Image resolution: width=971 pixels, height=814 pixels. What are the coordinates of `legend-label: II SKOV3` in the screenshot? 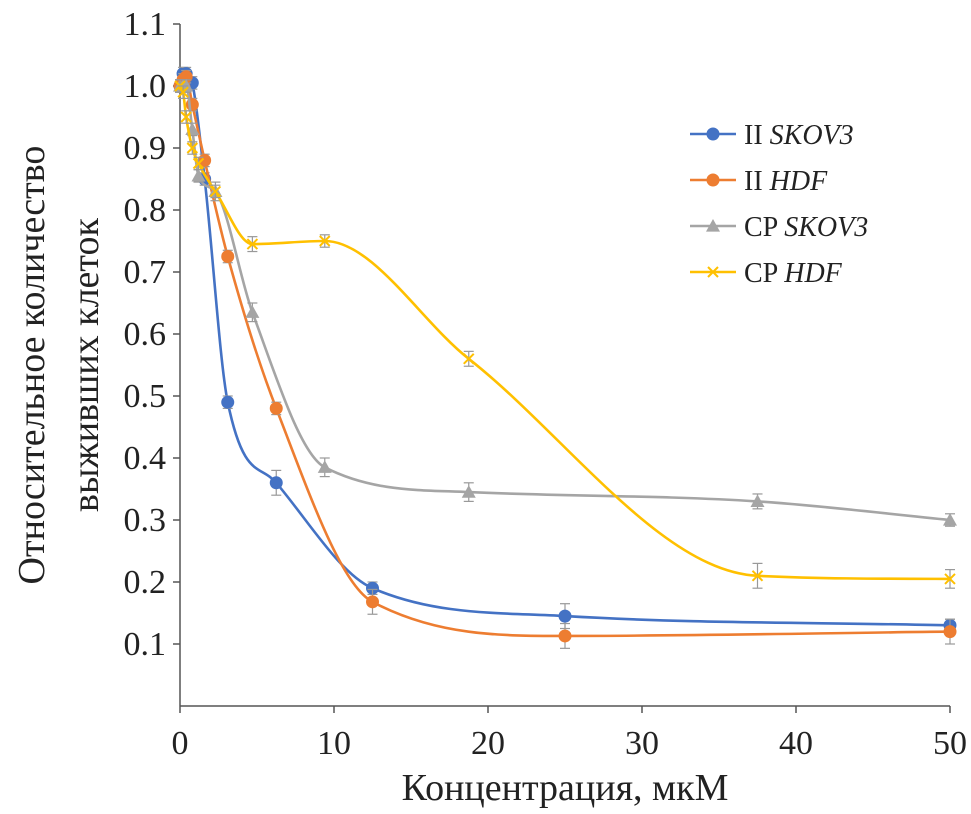 It's located at (799, 135).